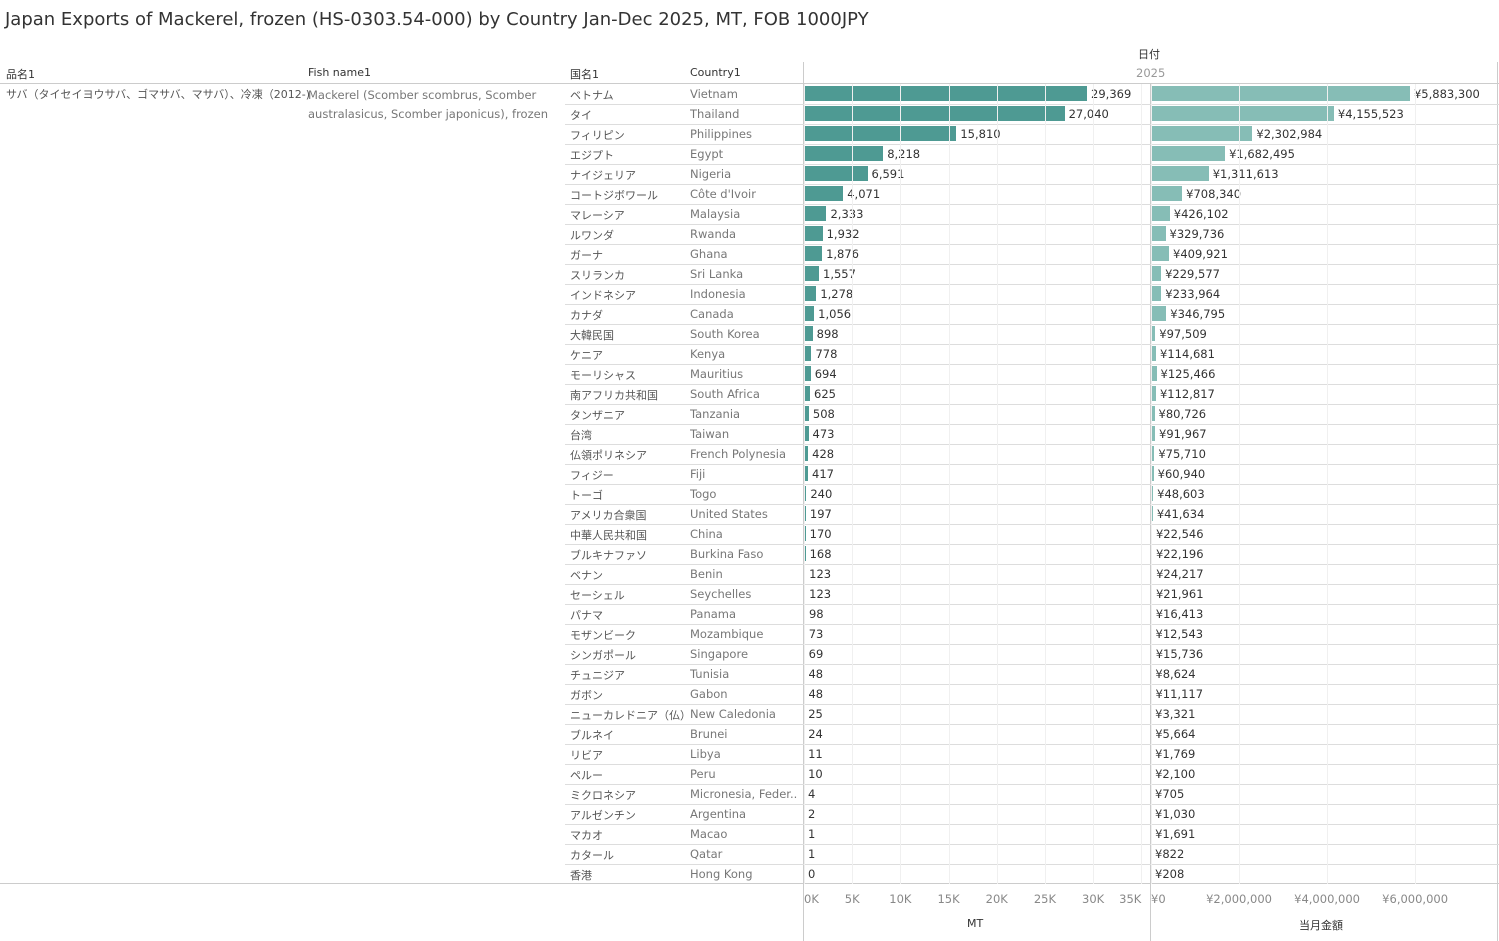 The width and height of the screenshot is (1499, 941). Describe the element at coordinates (592, 155) in the screenshot. I see `country-jp-cell: エジプト` at that location.